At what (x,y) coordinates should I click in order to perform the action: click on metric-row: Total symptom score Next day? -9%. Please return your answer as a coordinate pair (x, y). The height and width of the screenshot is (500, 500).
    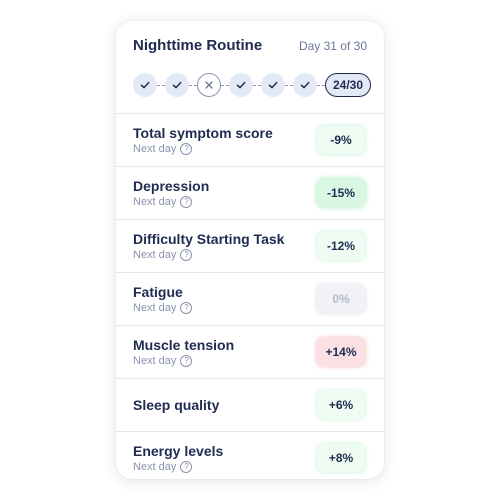
    Looking at the image, I should click on (250, 140).